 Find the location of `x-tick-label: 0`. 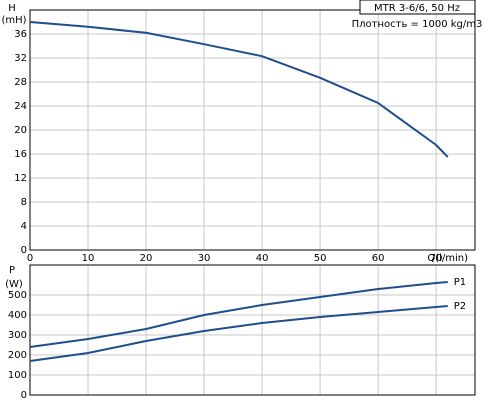

x-tick-label: 0 is located at coordinates (30, 258).